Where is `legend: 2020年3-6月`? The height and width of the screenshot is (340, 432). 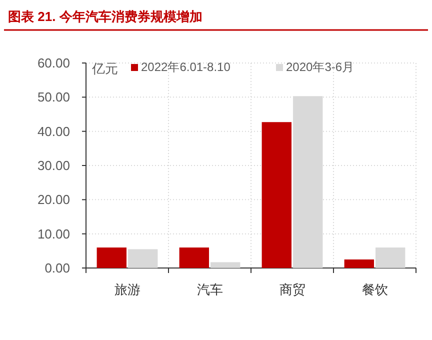 legend: 2020年3-6月 is located at coordinates (320, 67).